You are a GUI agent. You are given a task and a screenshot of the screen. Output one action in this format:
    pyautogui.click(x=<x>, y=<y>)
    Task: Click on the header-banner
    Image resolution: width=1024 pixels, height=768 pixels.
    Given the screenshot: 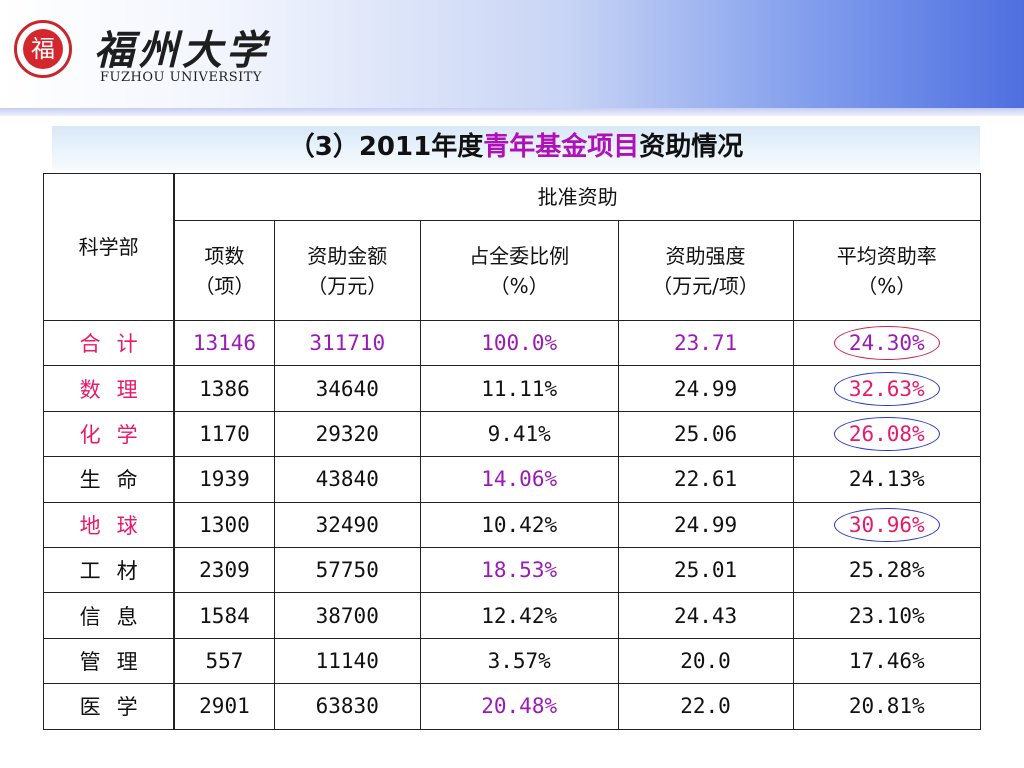 What is the action you would take?
    pyautogui.click(x=512, y=54)
    